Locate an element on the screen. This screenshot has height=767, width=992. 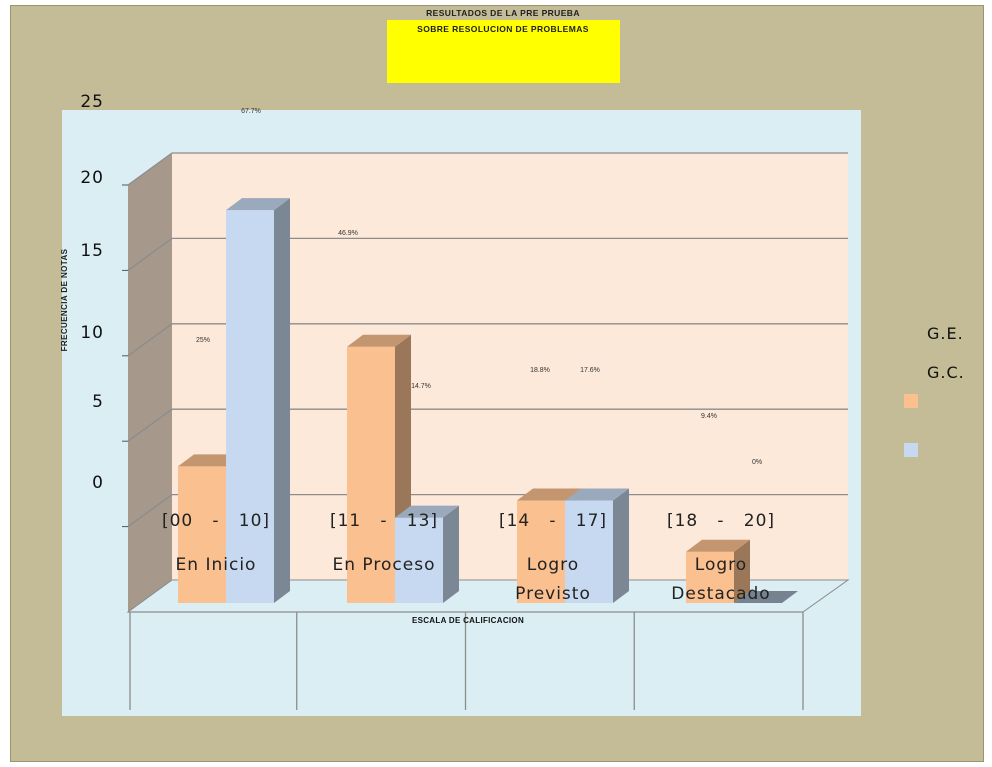
data-label: 0% is located at coordinates (757, 462).